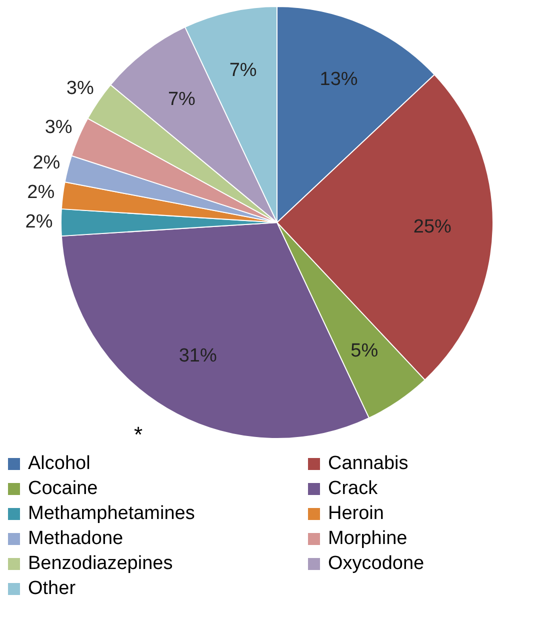 The width and height of the screenshot is (544, 625). Describe the element at coordinates (75, 539) in the screenshot. I see `legend-label: Methadone` at that location.